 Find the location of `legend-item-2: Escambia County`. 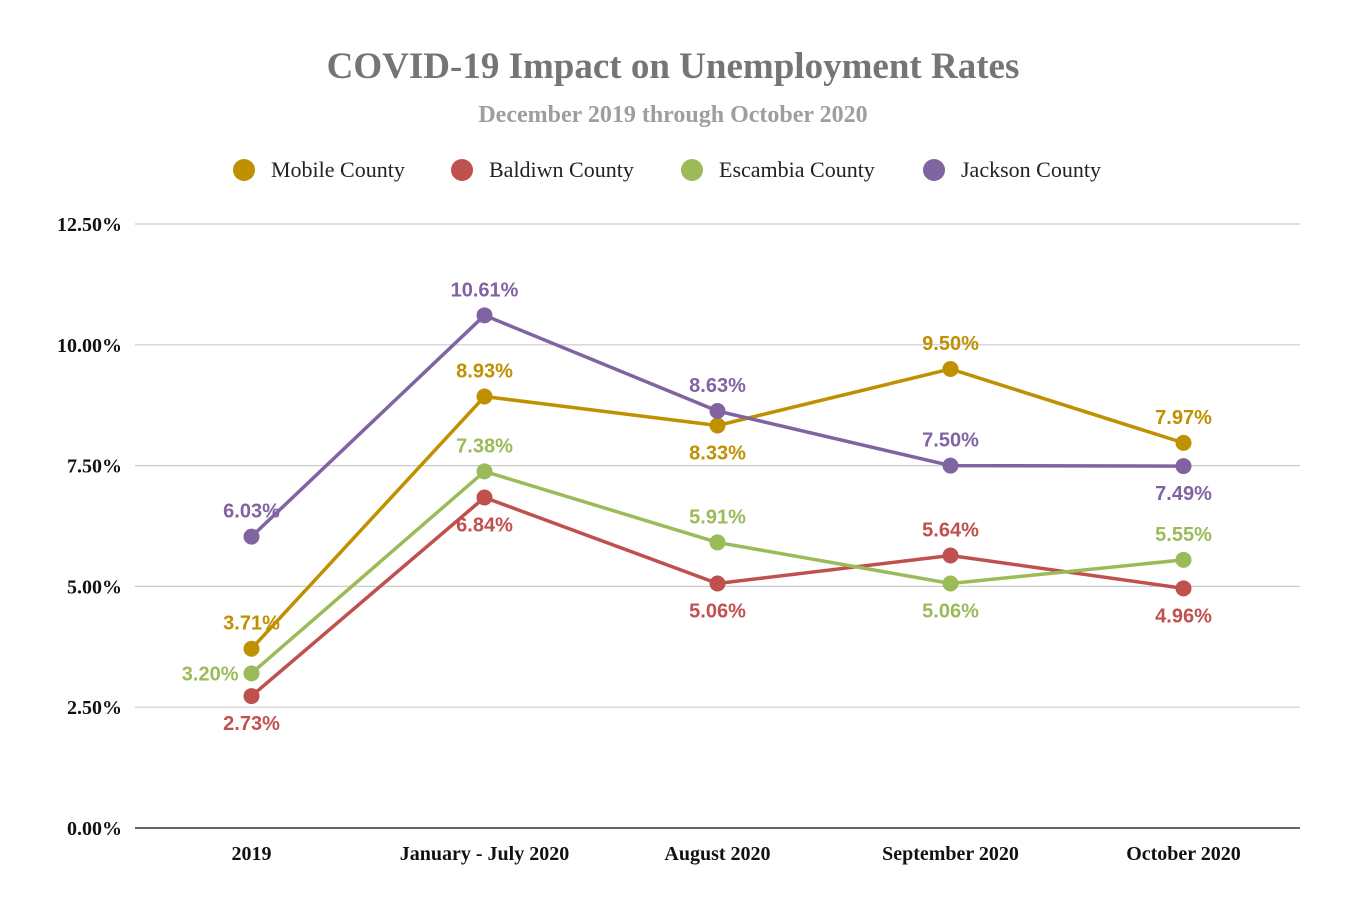

legend-item-2: Escambia County is located at coordinates (778, 169).